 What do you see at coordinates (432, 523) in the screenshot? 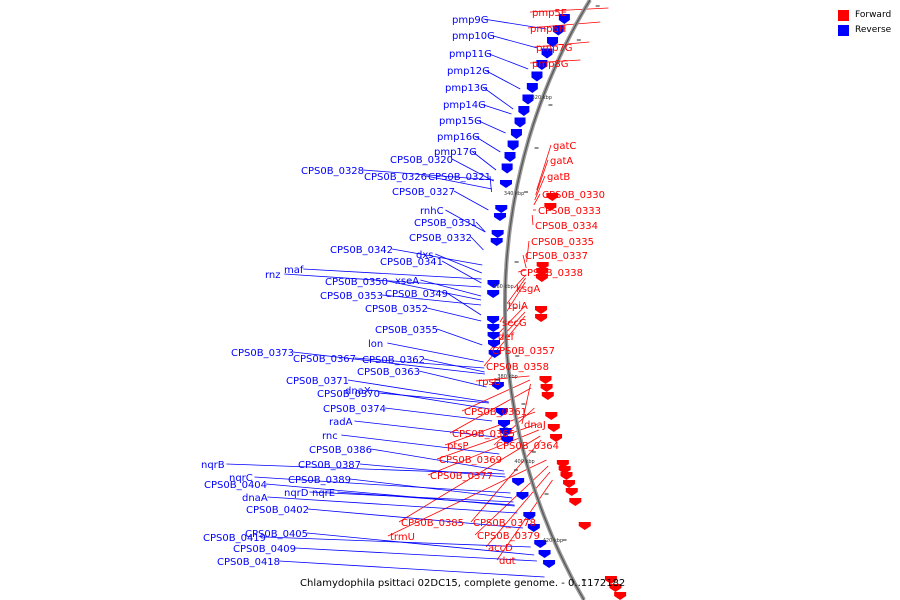
I see `gene-label-forward: CPS0B_0385` at bounding box center [432, 523].